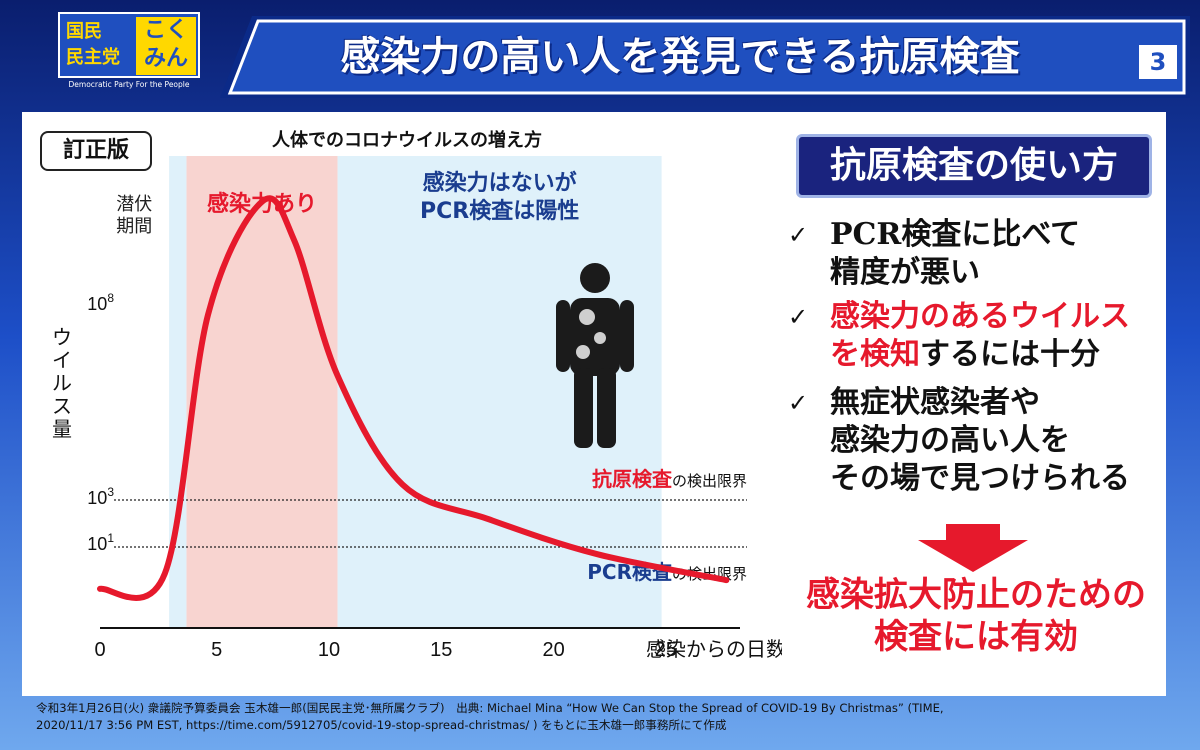 This screenshot has height=750, width=1200. I want to click on chart-title: 人体でのコロナウイルスの増え方, so click(407, 140).